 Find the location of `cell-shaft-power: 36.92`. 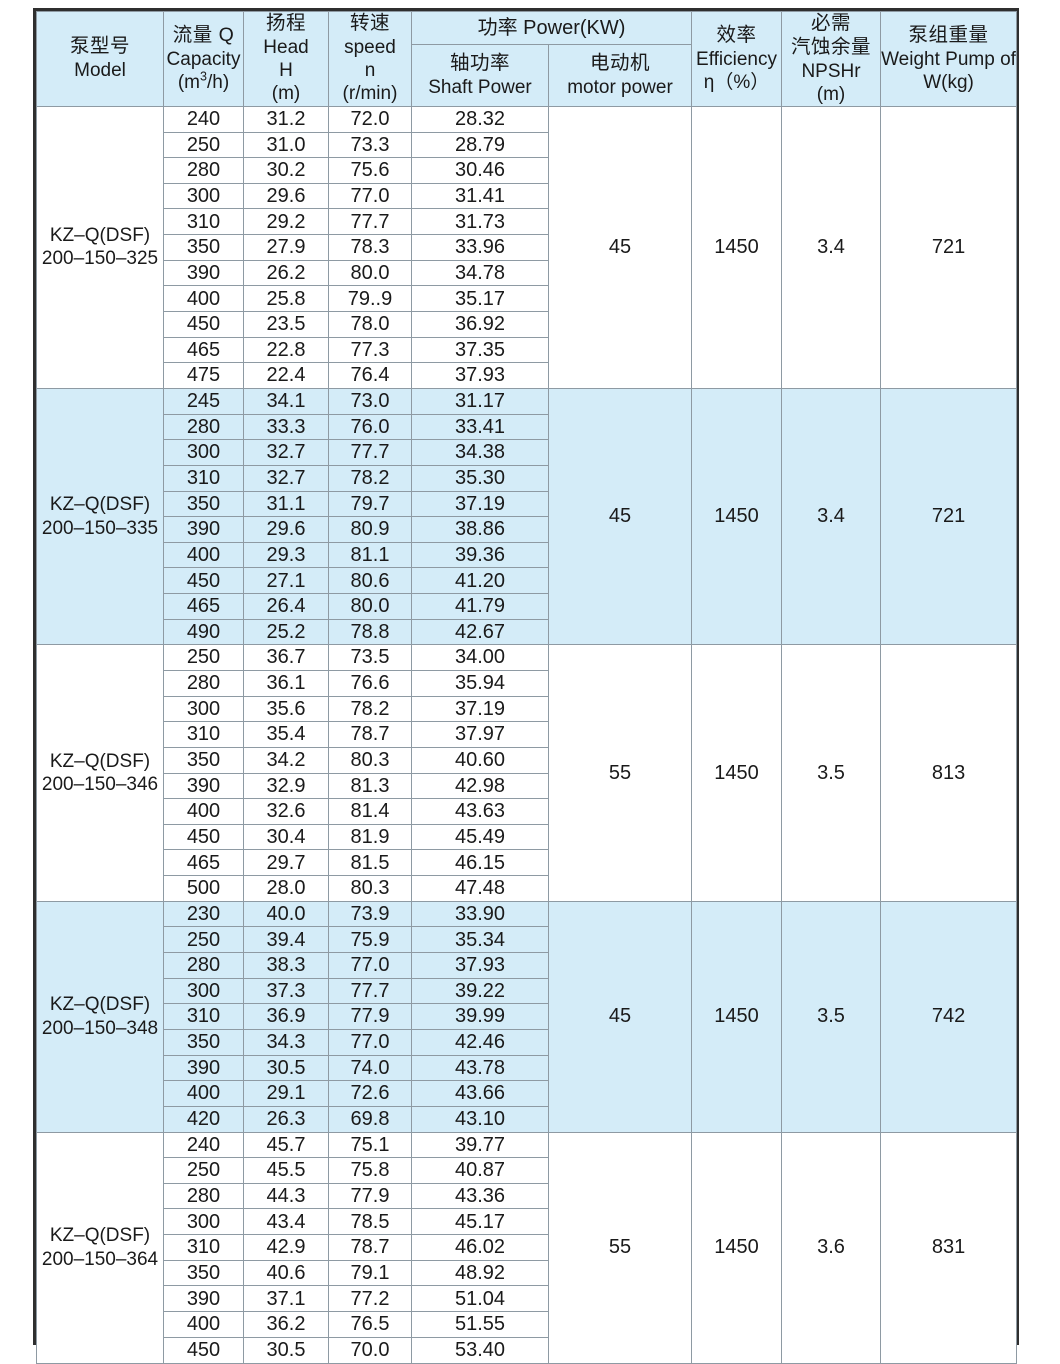

cell-shaft-power: 36.92 is located at coordinates (480, 324).